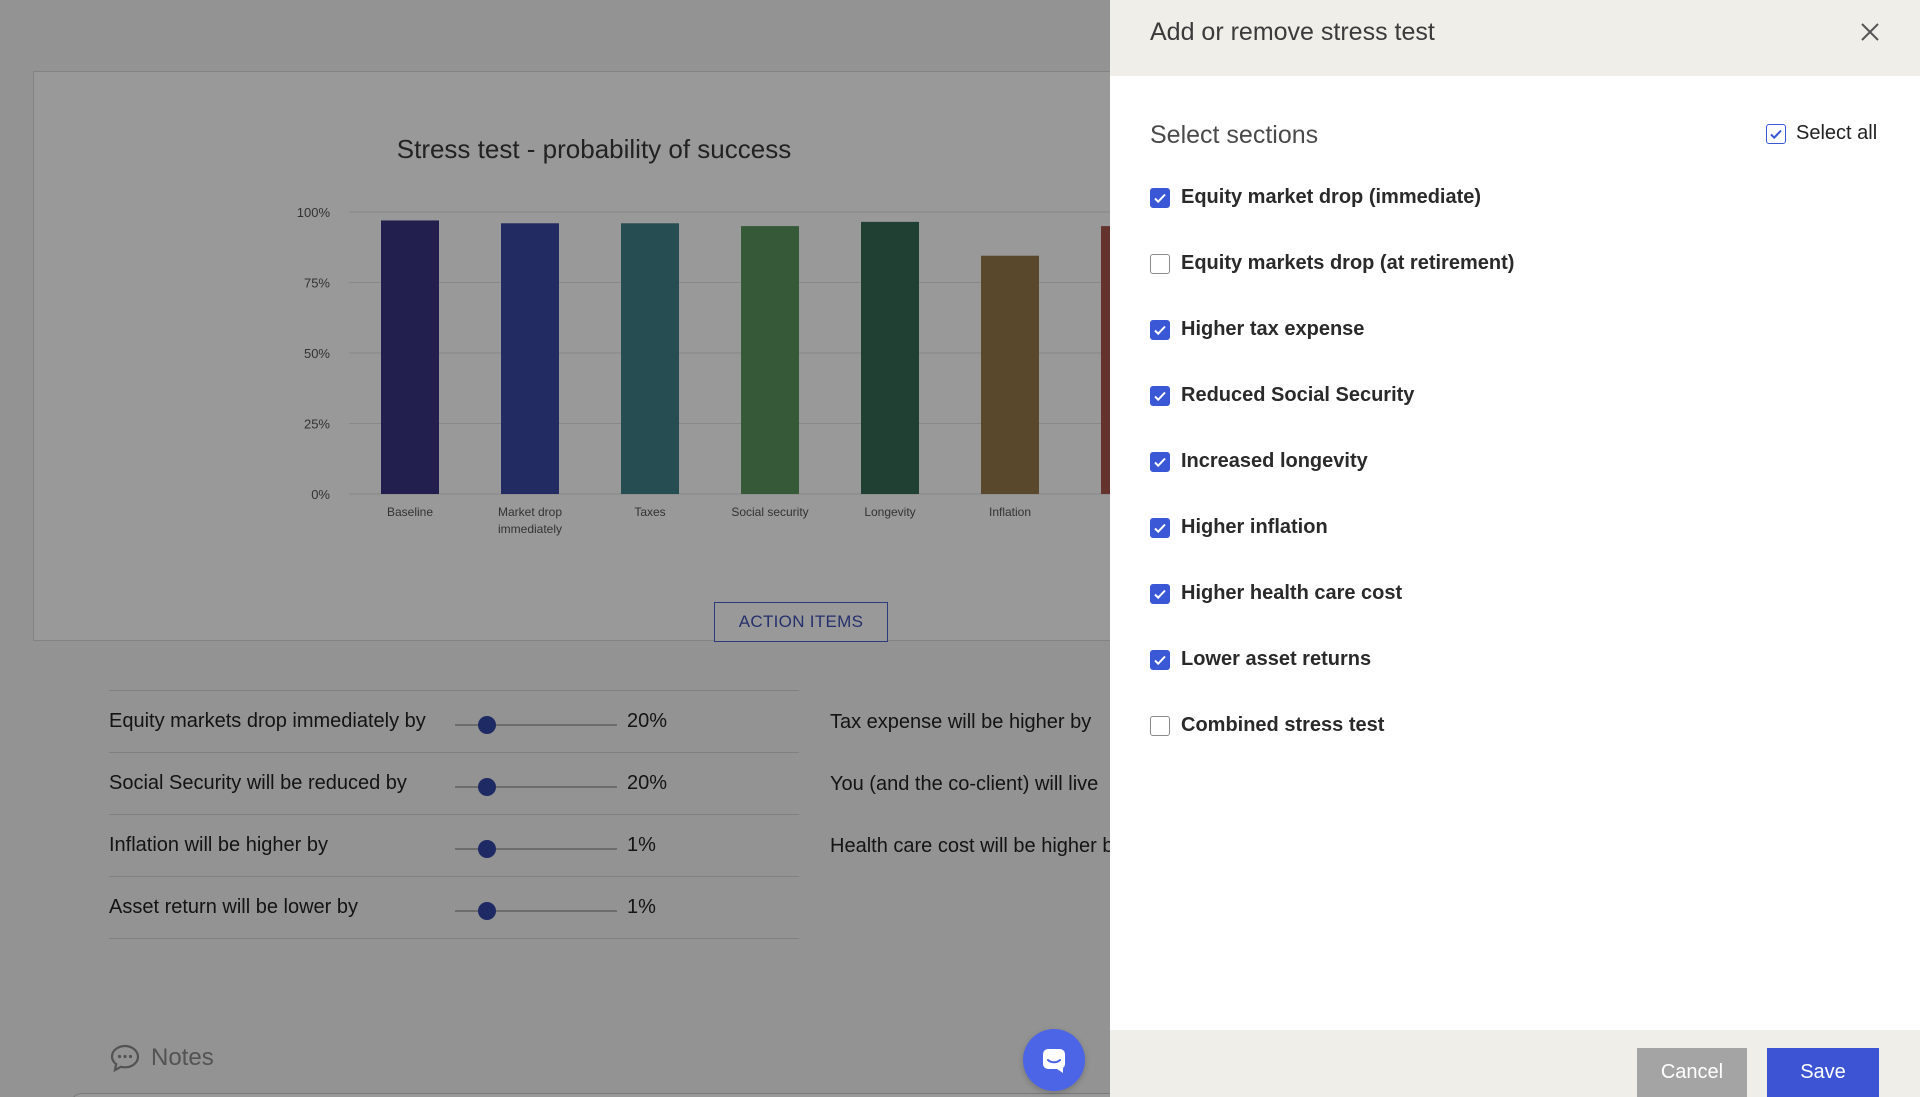  I want to click on checkbox, so click(1776, 133).